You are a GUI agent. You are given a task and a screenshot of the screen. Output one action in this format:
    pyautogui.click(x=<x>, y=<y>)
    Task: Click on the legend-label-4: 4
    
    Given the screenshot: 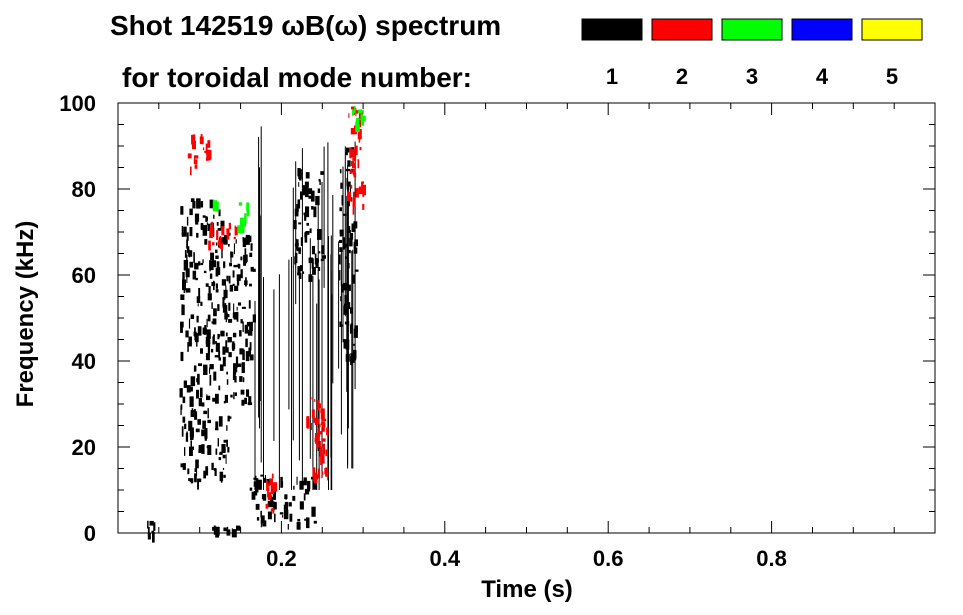 What is the action you would take?
    pyautogui.click(x=822, y=76)
    